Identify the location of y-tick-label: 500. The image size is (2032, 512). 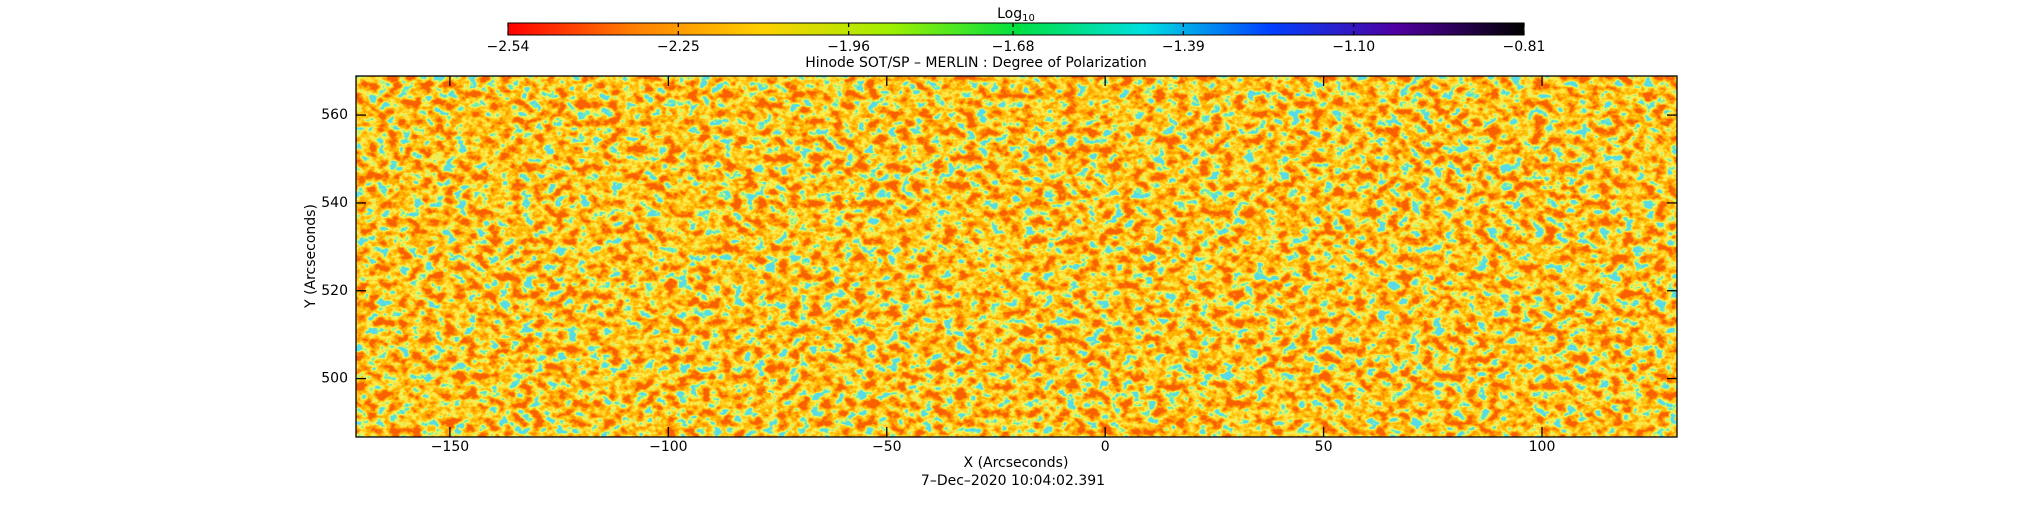
(334, 379).